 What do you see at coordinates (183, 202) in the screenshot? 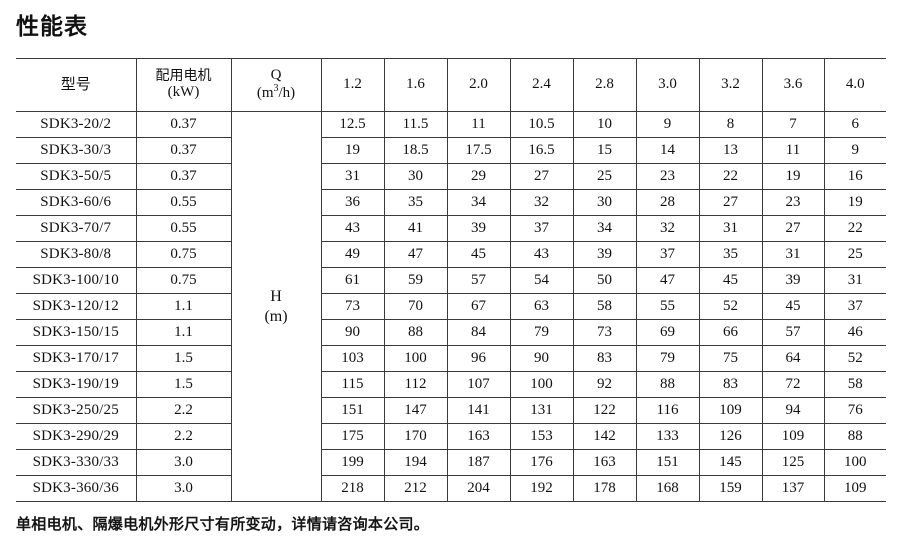
I see `cell-power: 0.55` at bounding box center [183, 202].